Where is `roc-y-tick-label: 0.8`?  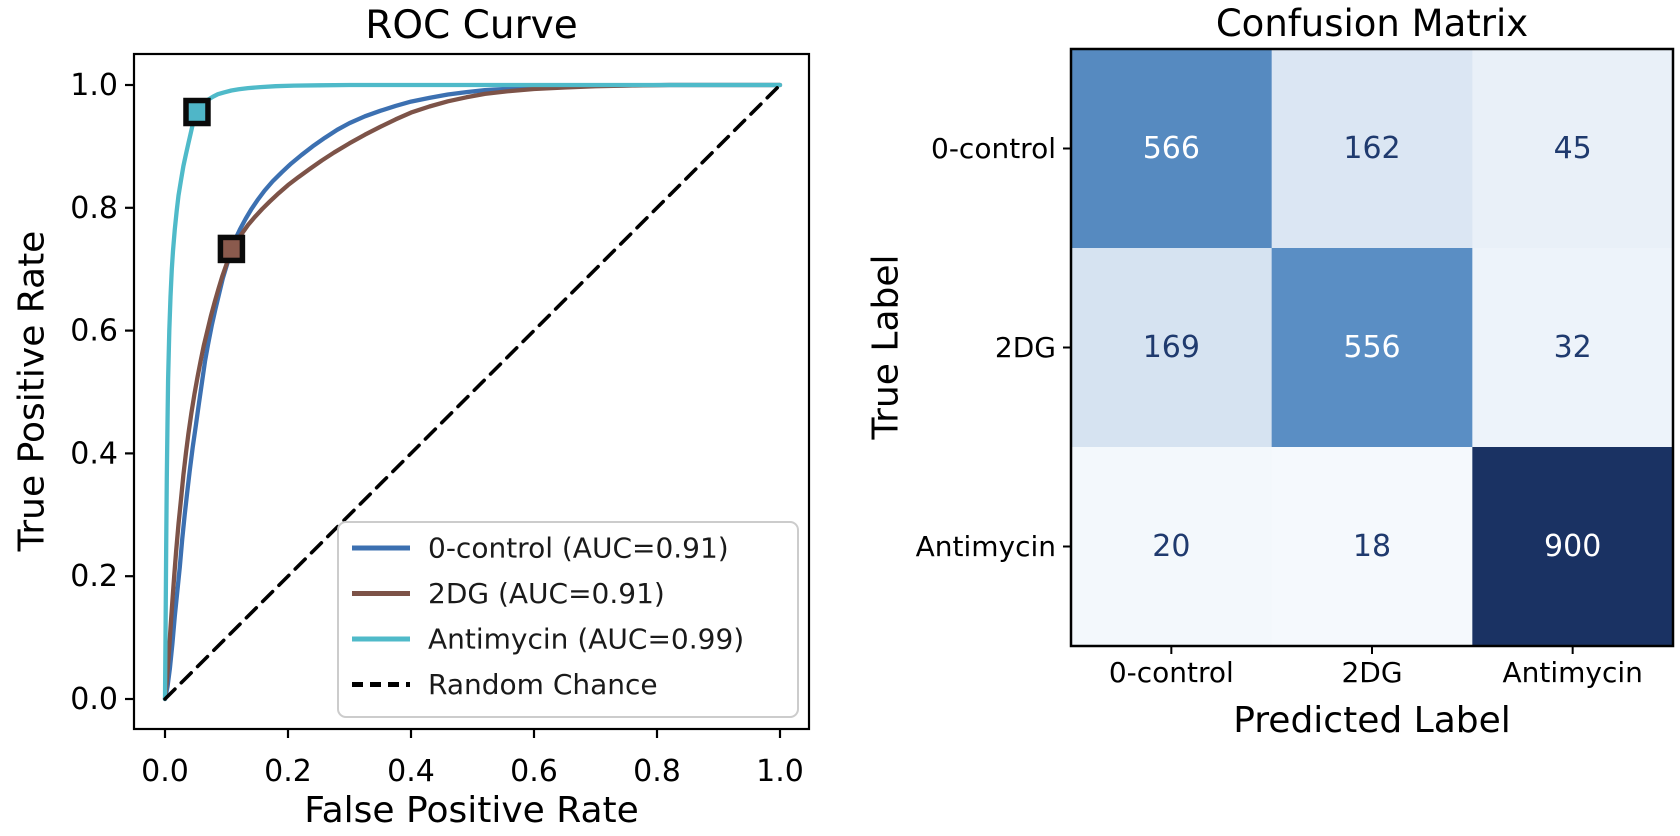
roc-y-tick-label: 0.8 is located at coordinates (94, 208).